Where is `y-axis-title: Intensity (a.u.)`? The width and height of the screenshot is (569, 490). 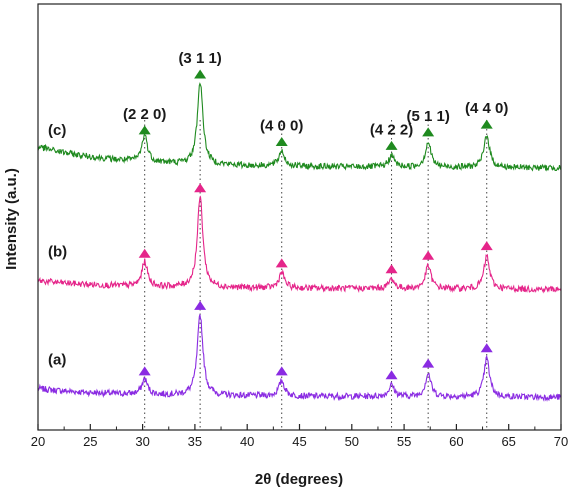 y-axis-title: Intensity (a.u.) is located at coordinates (11, 219).